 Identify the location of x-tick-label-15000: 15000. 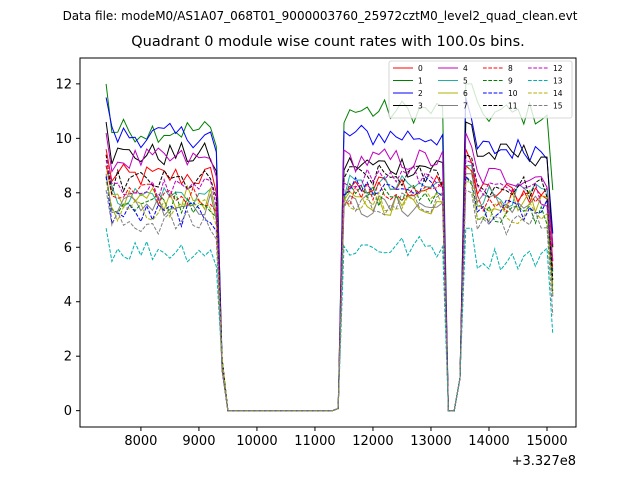
(546, 441).